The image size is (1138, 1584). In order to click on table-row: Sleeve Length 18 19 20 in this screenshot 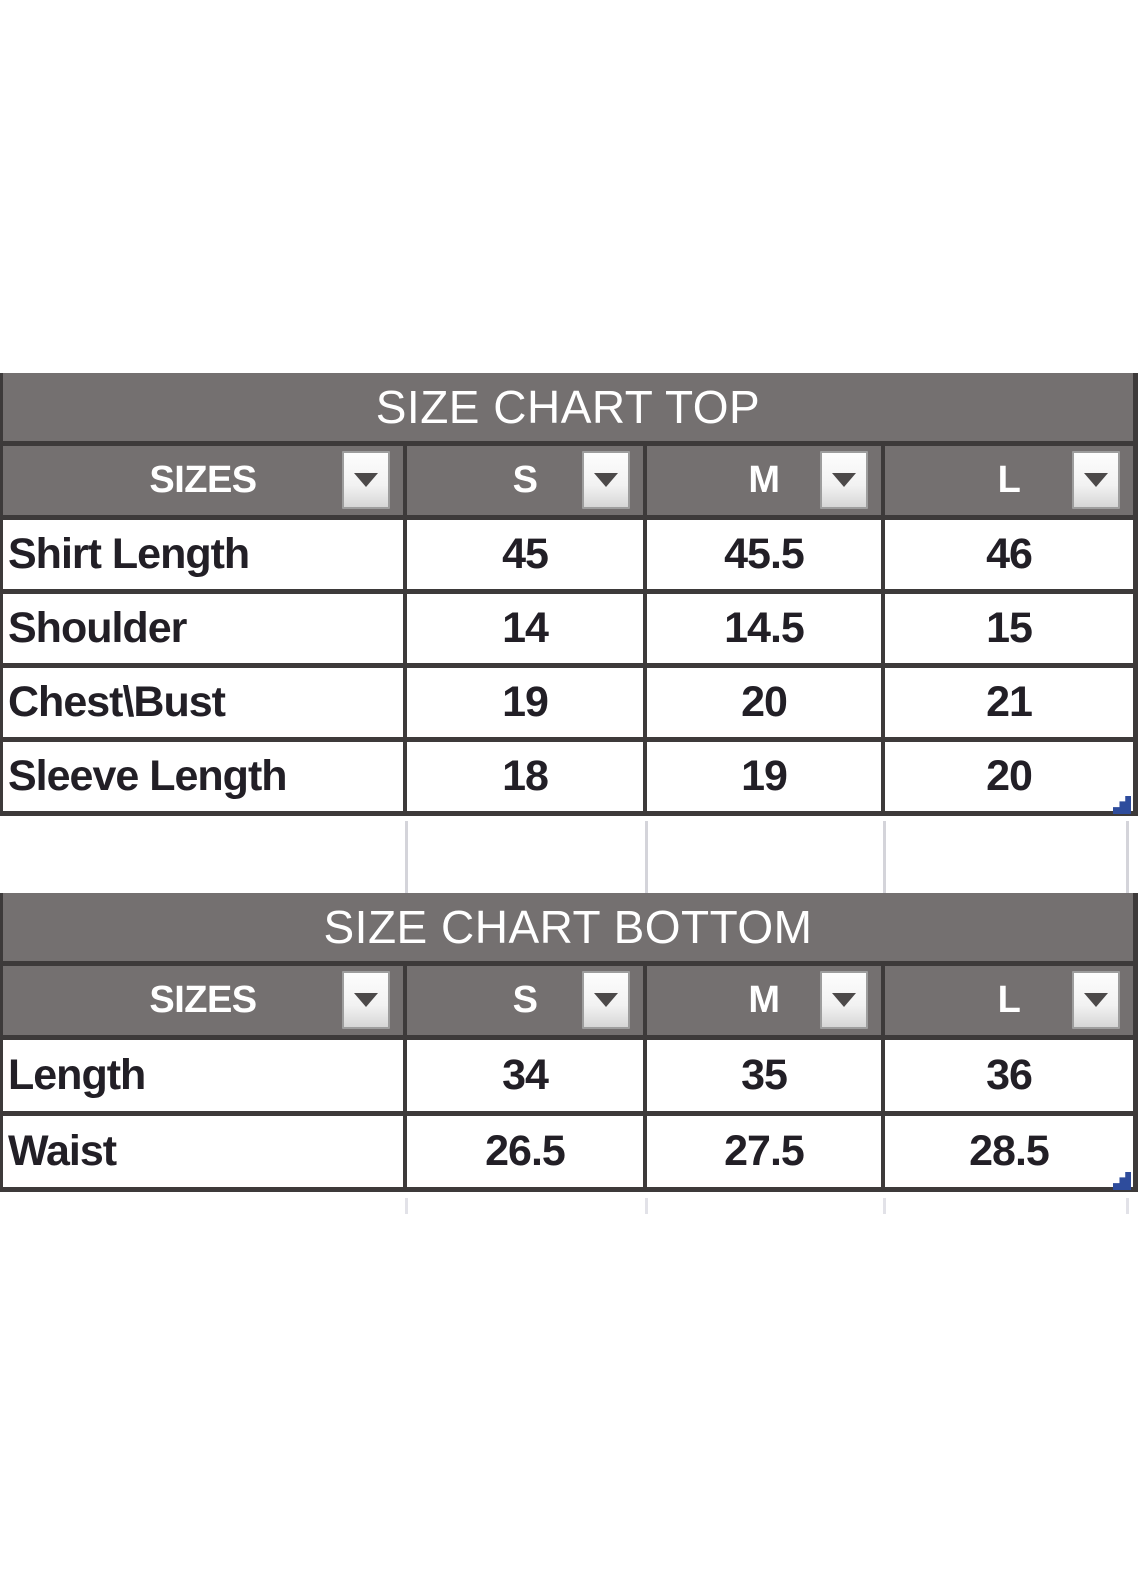, I will do `click(568, 779)`.